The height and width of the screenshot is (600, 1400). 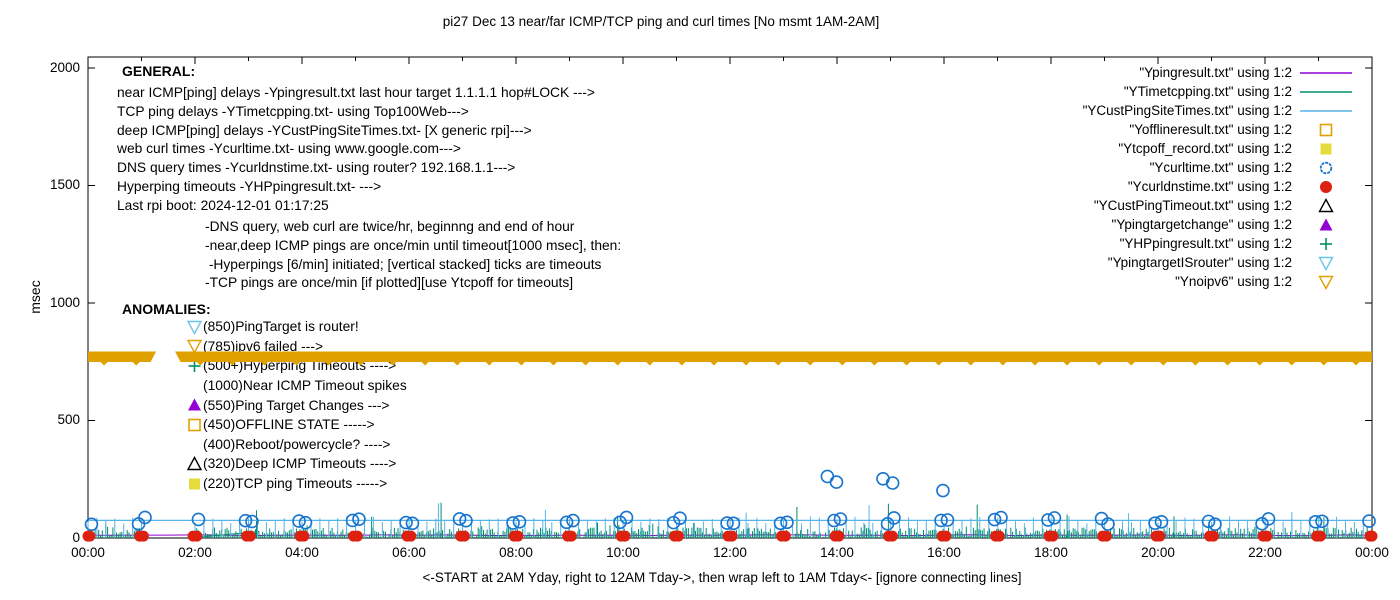 What do you see at coordinates (1218, 148) in the screenshot?
I see `legend-item: "Ytcpoff_record.txt" using 1:2` at bounding box center [1218, 148].